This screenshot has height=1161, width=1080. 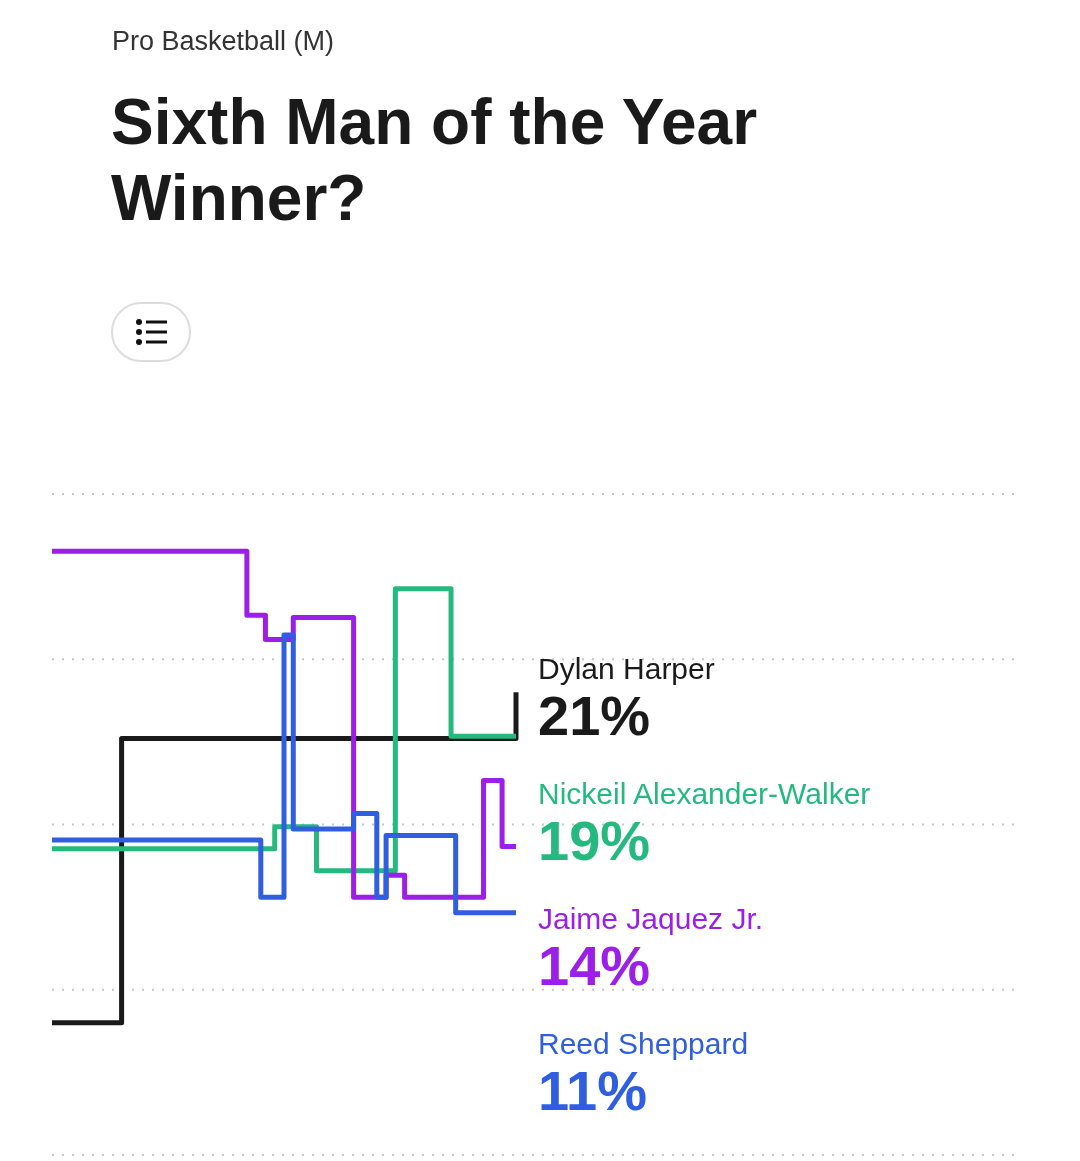 I want to click on chart-title: Sixth Man of the Year Winner?, so click(x=435, y=160).